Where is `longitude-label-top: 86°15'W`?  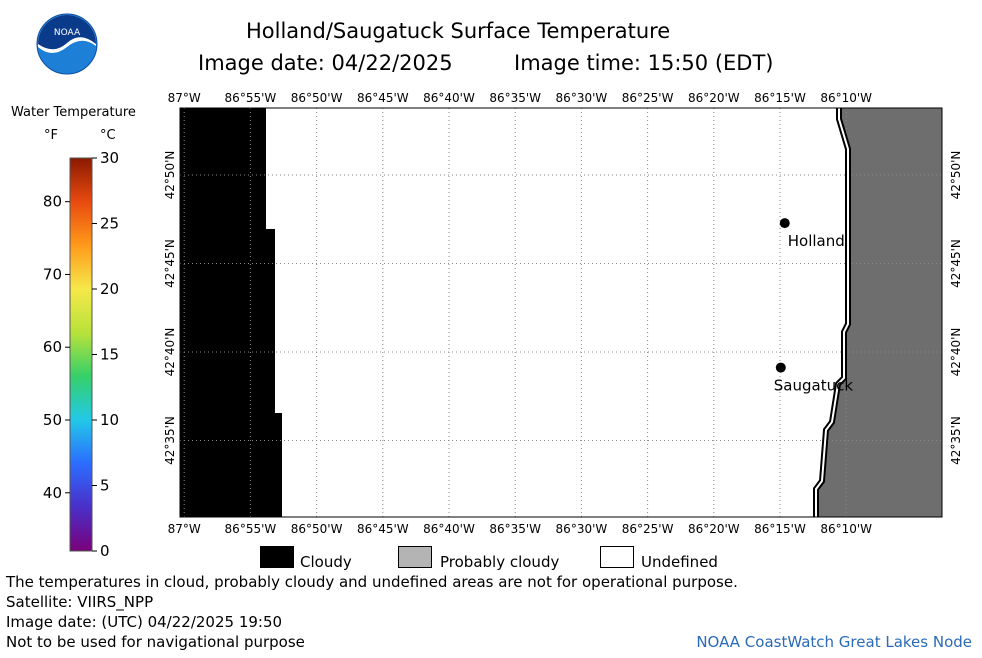 longitude-label-top: 86°15'W is located at coordinates (780, 98).